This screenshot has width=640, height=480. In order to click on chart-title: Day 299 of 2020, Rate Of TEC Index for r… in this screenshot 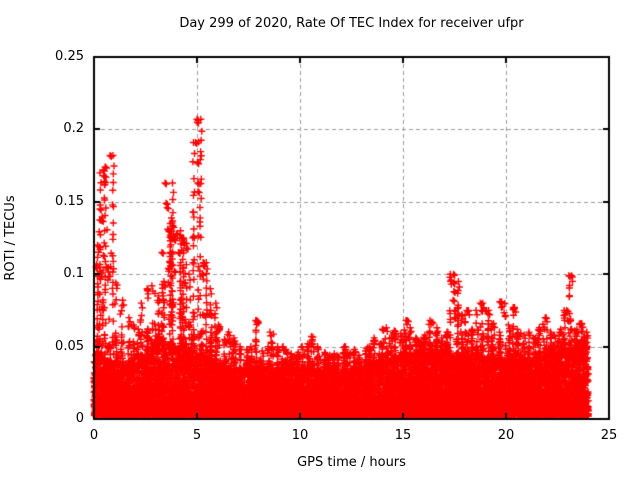, I will do `click(351, 23)`.